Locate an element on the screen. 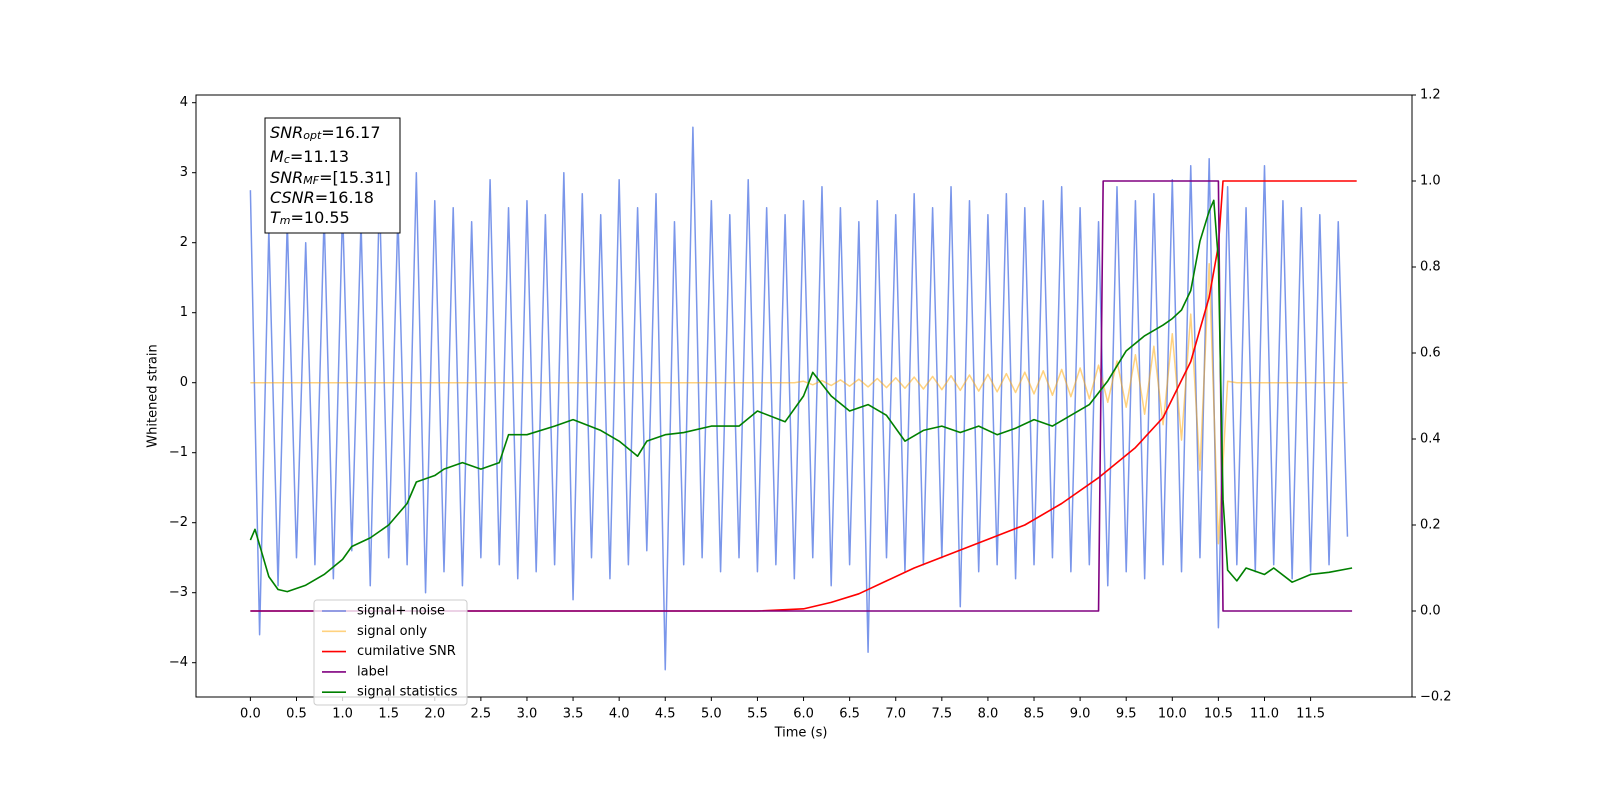 This screenshot has height=800, width=1600. y-tick-label: −4 is located at coordinates (178, 662).